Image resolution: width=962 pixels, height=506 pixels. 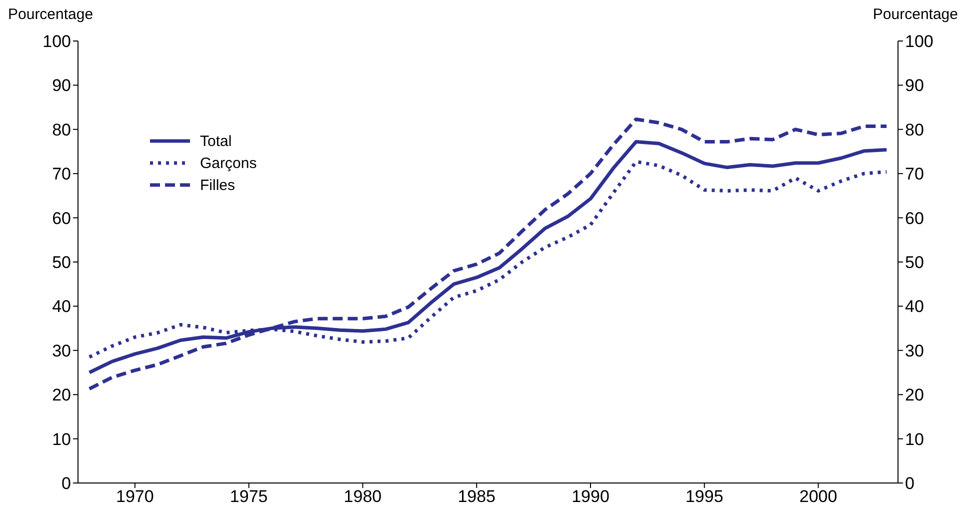 I want to click on y-axis-title: Pourcentage, so click(x=51, y=14).